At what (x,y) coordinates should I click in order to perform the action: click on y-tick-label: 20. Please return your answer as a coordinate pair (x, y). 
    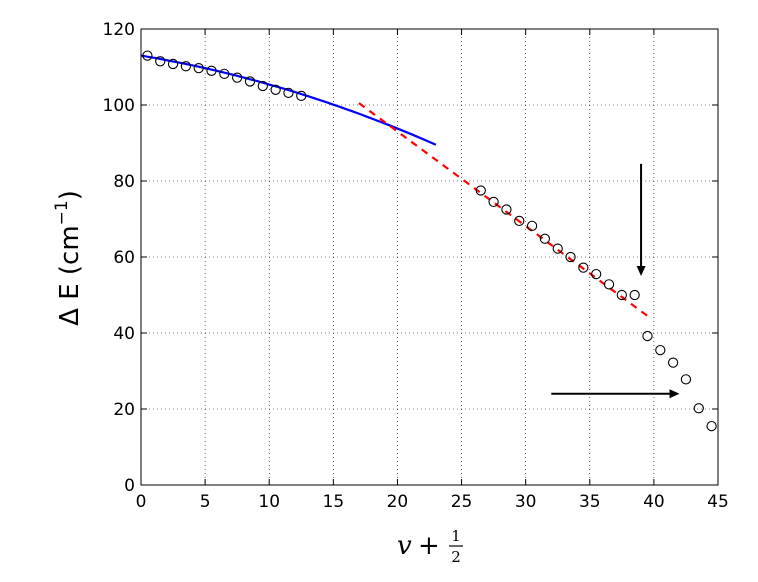
    Looking at the image, I should click on (124, 410).